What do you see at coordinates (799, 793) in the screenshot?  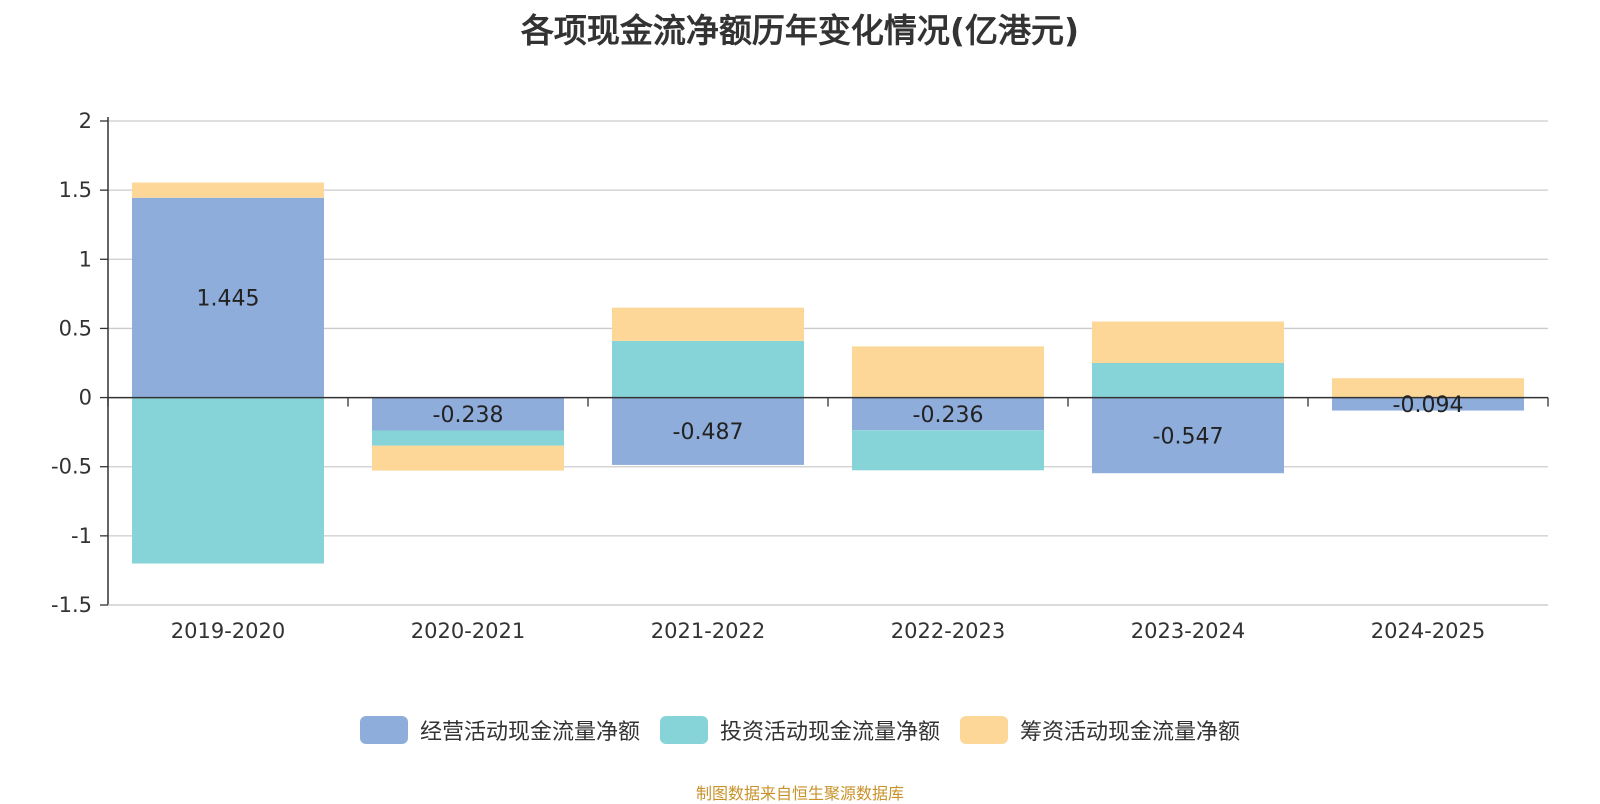 I see `source-note: 制图数据来自恒生聚源数据库` at bounding box center [799, 793].